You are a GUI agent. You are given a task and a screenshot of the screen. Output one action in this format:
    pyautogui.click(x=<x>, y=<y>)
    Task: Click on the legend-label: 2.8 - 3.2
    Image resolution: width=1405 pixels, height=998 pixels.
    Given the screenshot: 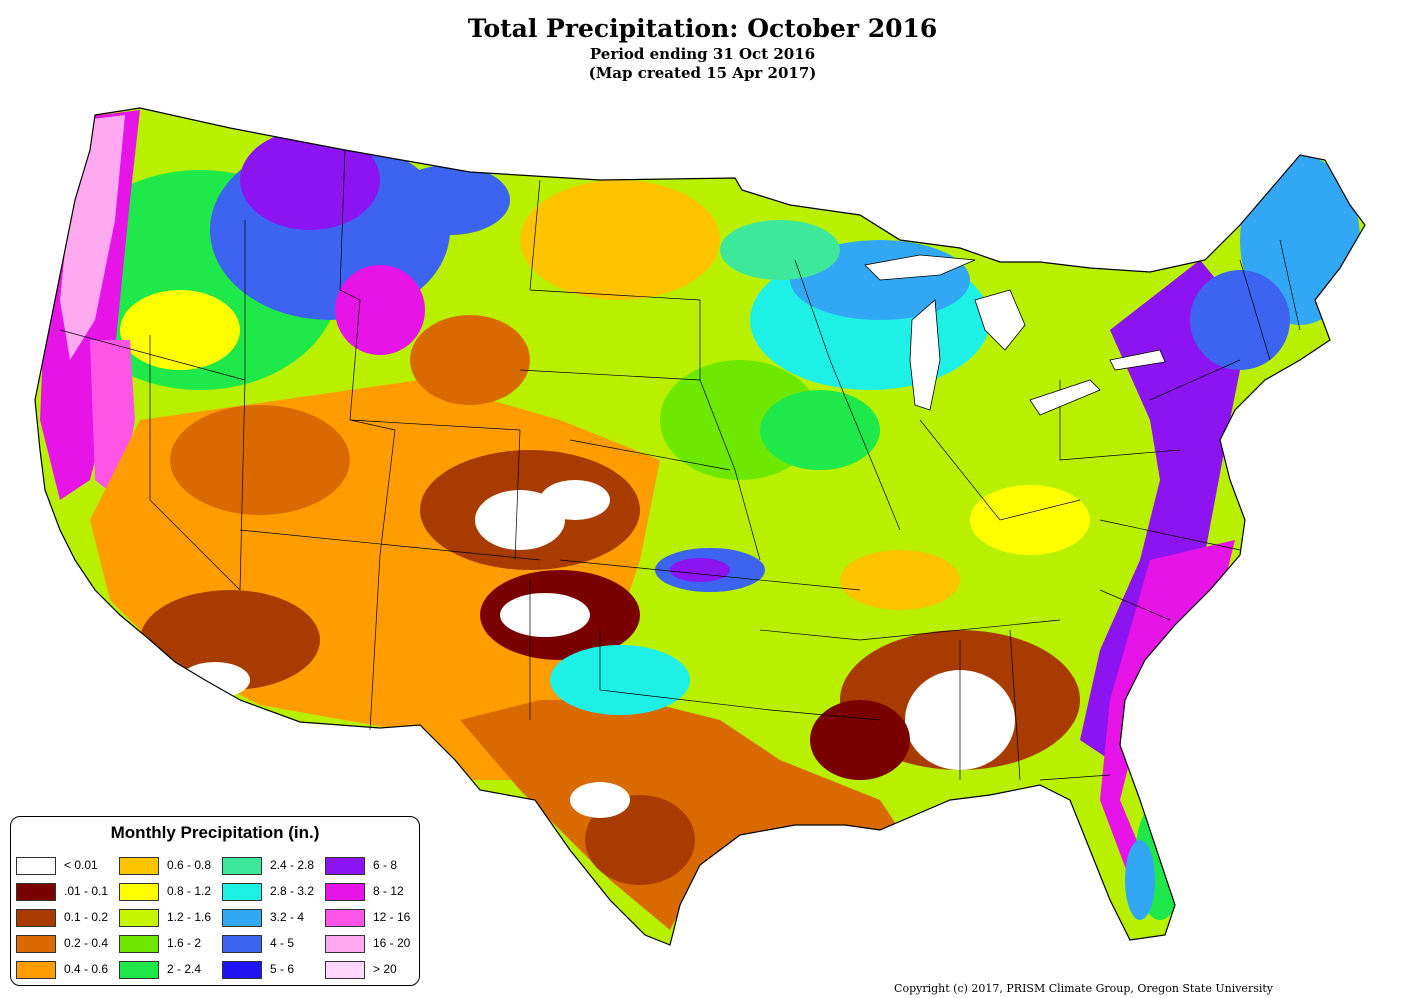 What is the action you would take?
    pyautogui.click(x=292, y=891)
    